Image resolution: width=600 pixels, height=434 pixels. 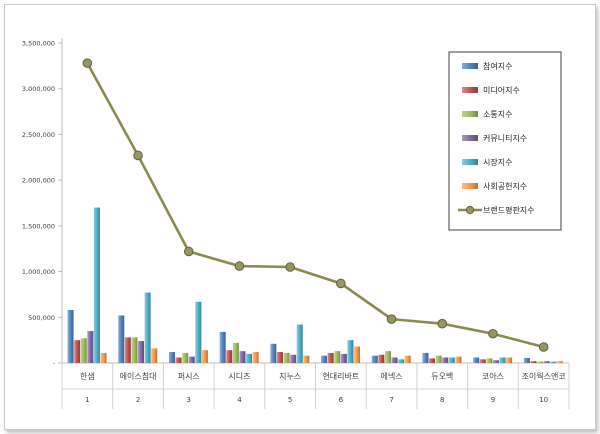 What do you see at coordinates (87, 400) in the screenshot?
I see `x-rank-label: 1` at bounding box center [87, 400].